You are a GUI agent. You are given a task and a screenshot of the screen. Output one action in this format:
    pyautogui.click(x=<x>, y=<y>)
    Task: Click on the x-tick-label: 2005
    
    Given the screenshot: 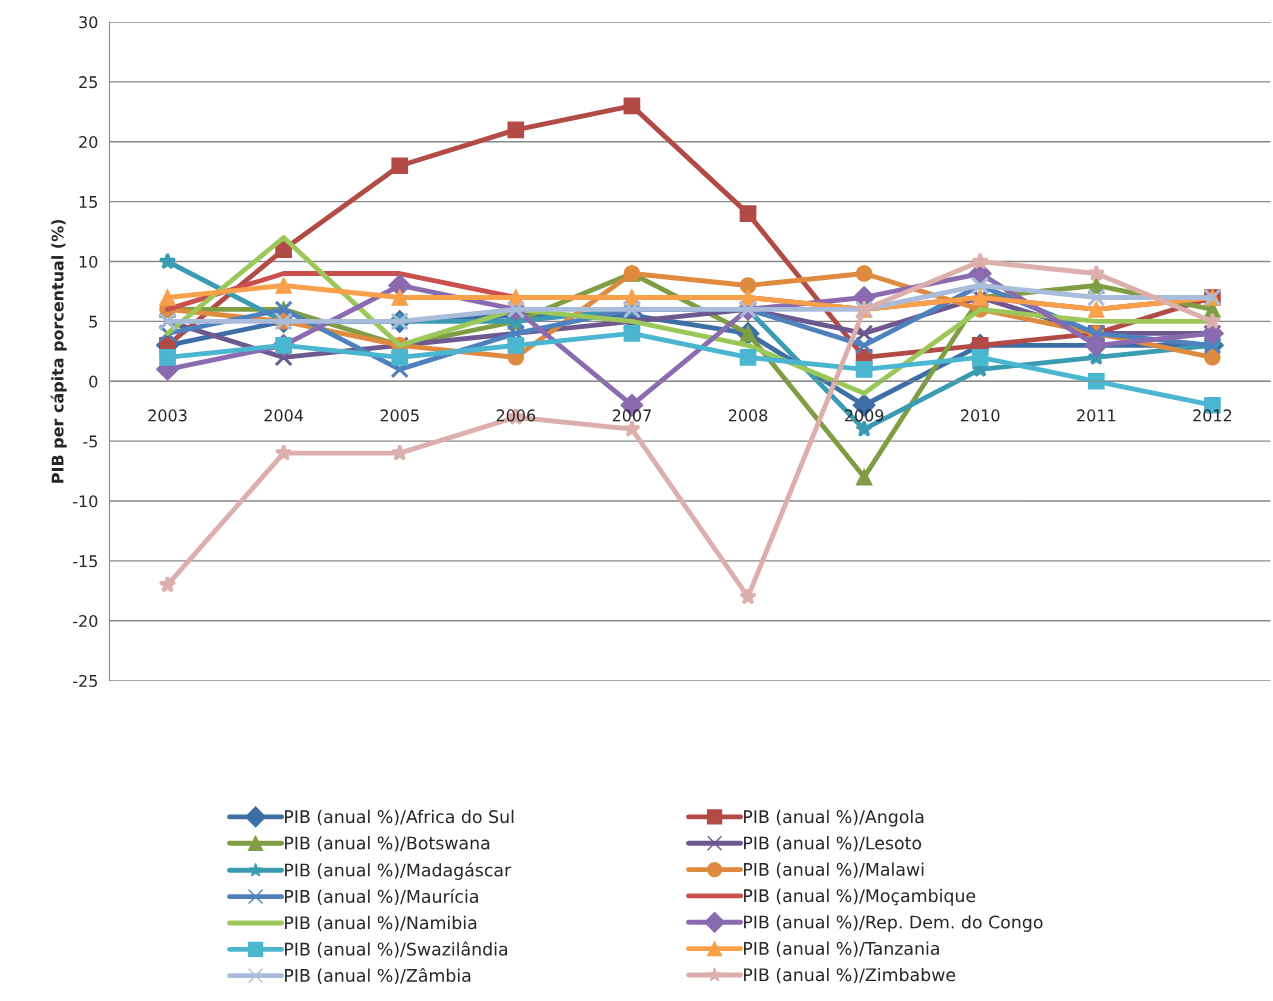 What is the action you would take?
    pyautogui.click(x=399, y=415)
    